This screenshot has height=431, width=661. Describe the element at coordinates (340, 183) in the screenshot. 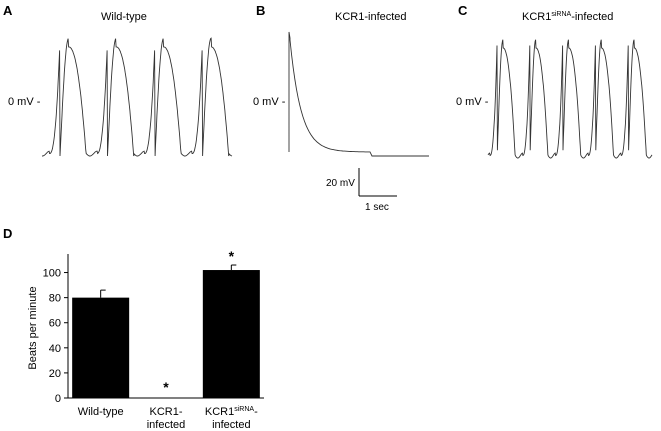

I see `scale-bar-voltage-label: 20 mV` at that location.